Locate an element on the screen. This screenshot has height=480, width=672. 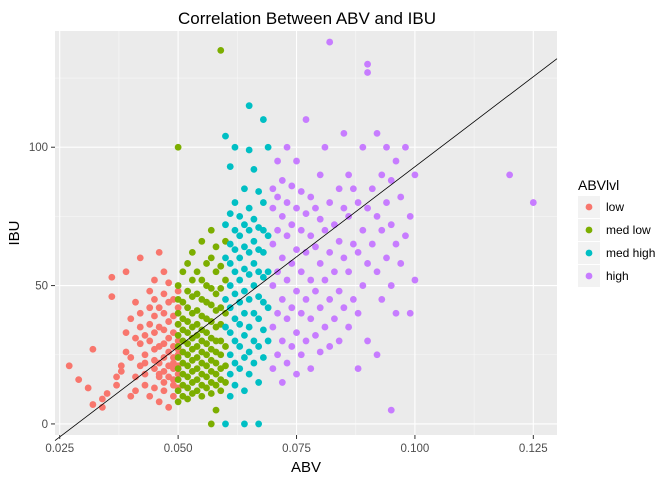
legend-label: med high is located at coordinates (630, 253).